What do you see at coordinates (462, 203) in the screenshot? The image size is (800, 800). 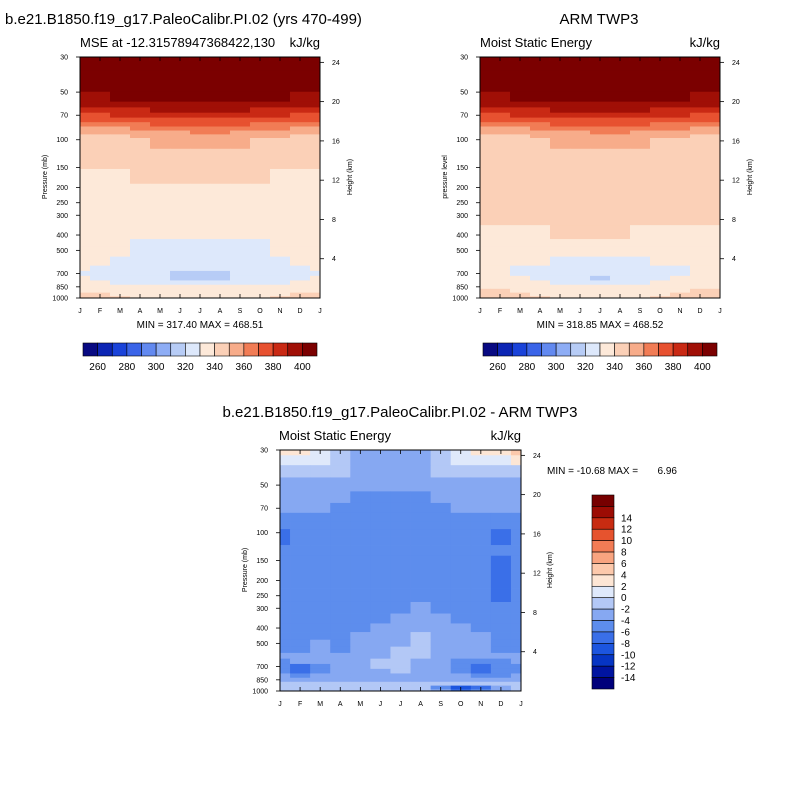 I see `y-tick-label: 250` at bounding box center [462, 203].